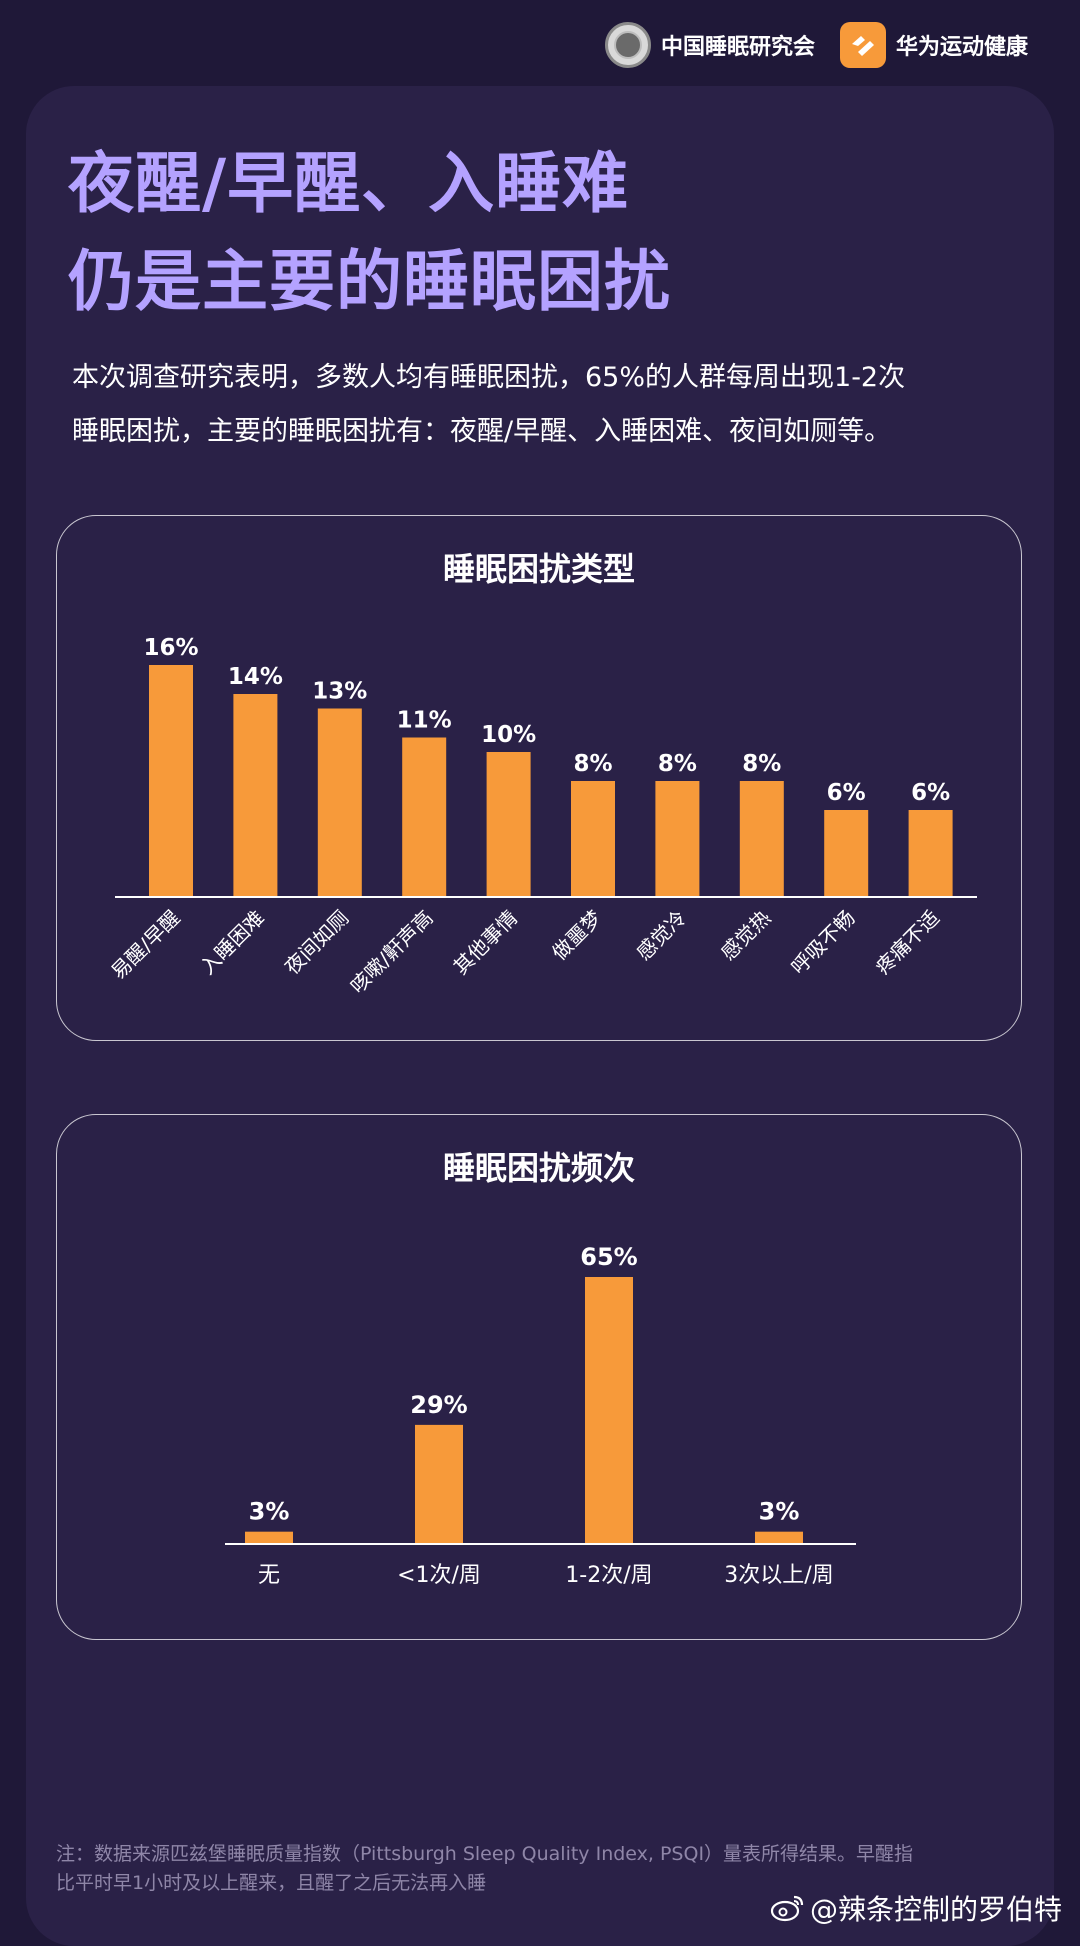 Image resolution: width=1080 pixels, height=1946 pixels. I want to click on chart2-title: 睡眠困扰频次, so click(538, 1168).